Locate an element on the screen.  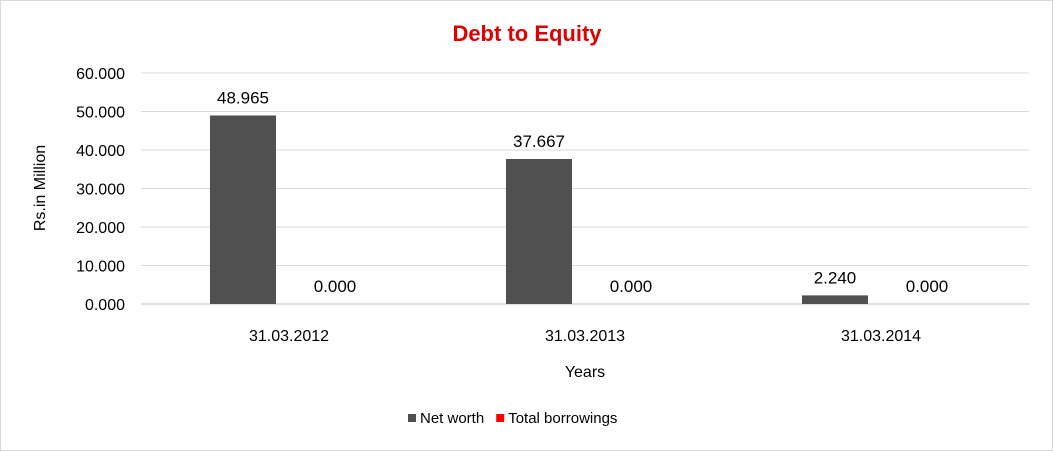
legend-label: Total borrowings is located at coordinates (562, 418).